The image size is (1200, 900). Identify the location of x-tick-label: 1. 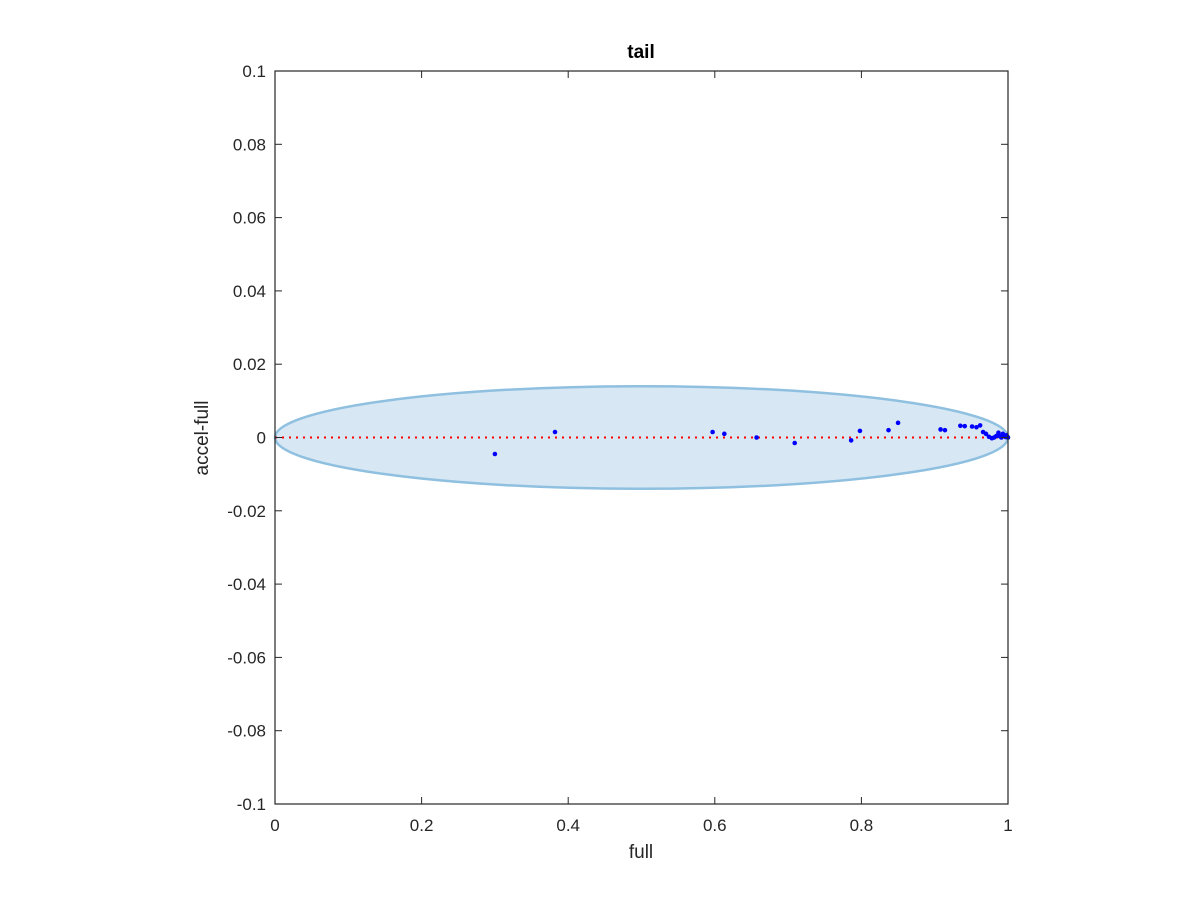
(1007, 825).